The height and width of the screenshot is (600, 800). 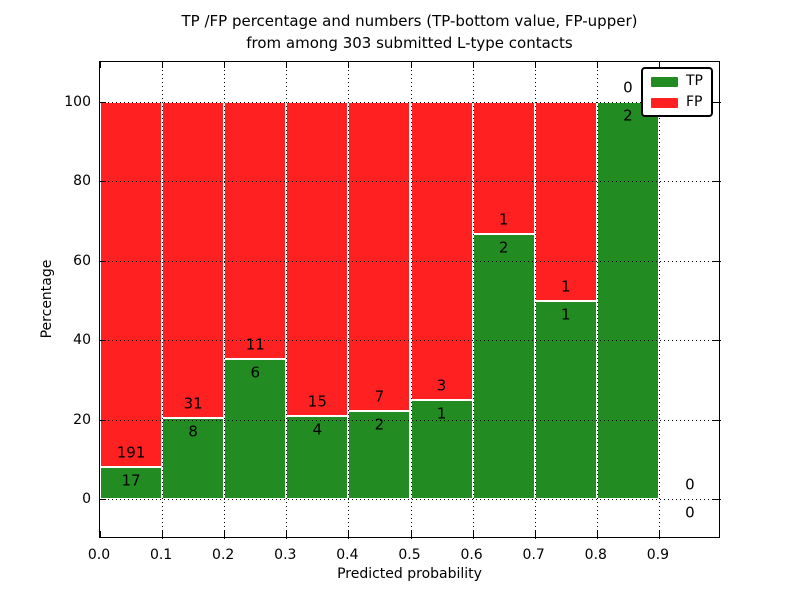 What do you see at coordinates (285, 555) in the screenshot?
I see `x-tick-label: 0.3` at bounding box center [285, 555].